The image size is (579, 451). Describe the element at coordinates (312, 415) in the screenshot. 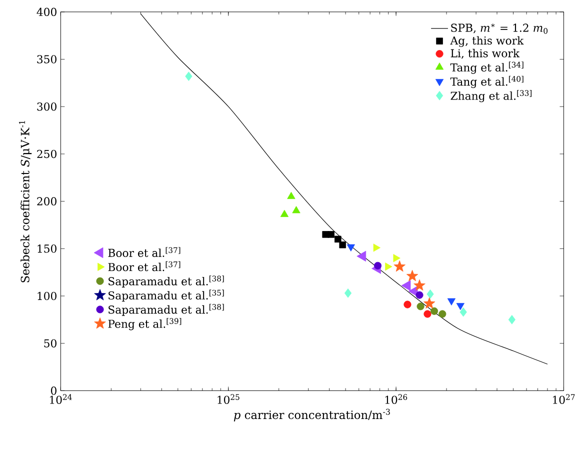

I see `x-axis-title: p carrier concentration/m$^{-3}$` at that location.